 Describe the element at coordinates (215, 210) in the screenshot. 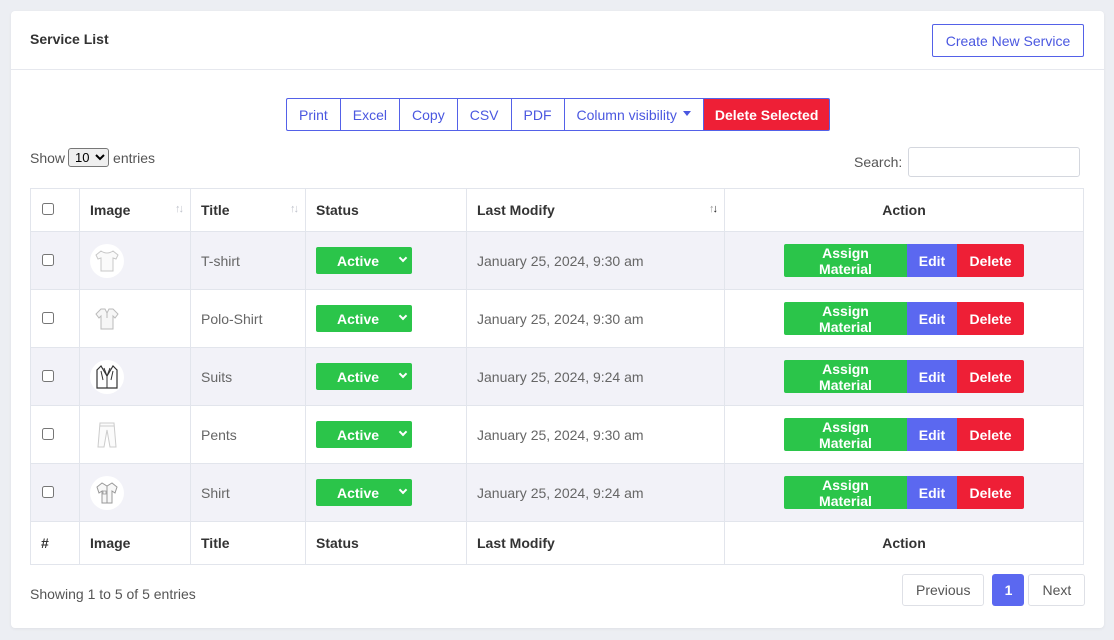

I see `title-header-label: Title` at that location.